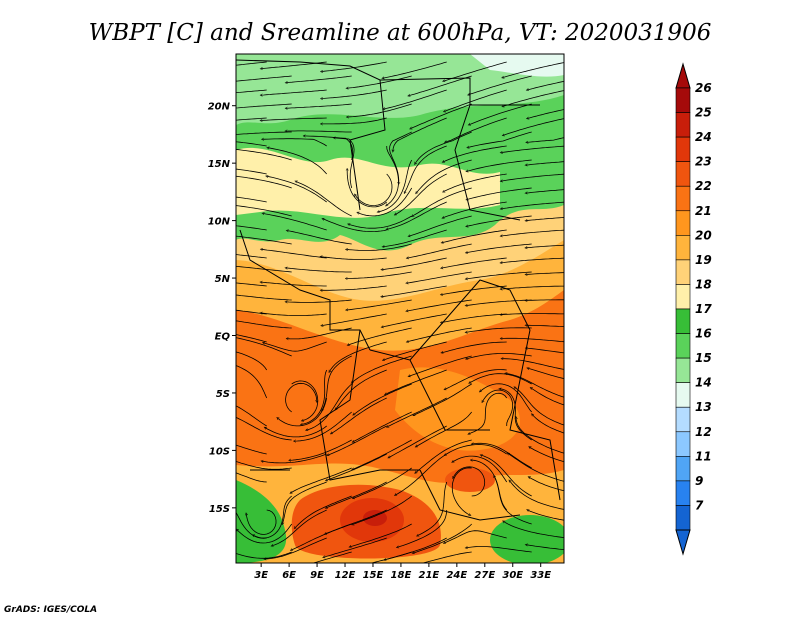  Describe the element at coordinates (401, 575) in the screenshot. I see `x-tick-label: 18E` at that location.